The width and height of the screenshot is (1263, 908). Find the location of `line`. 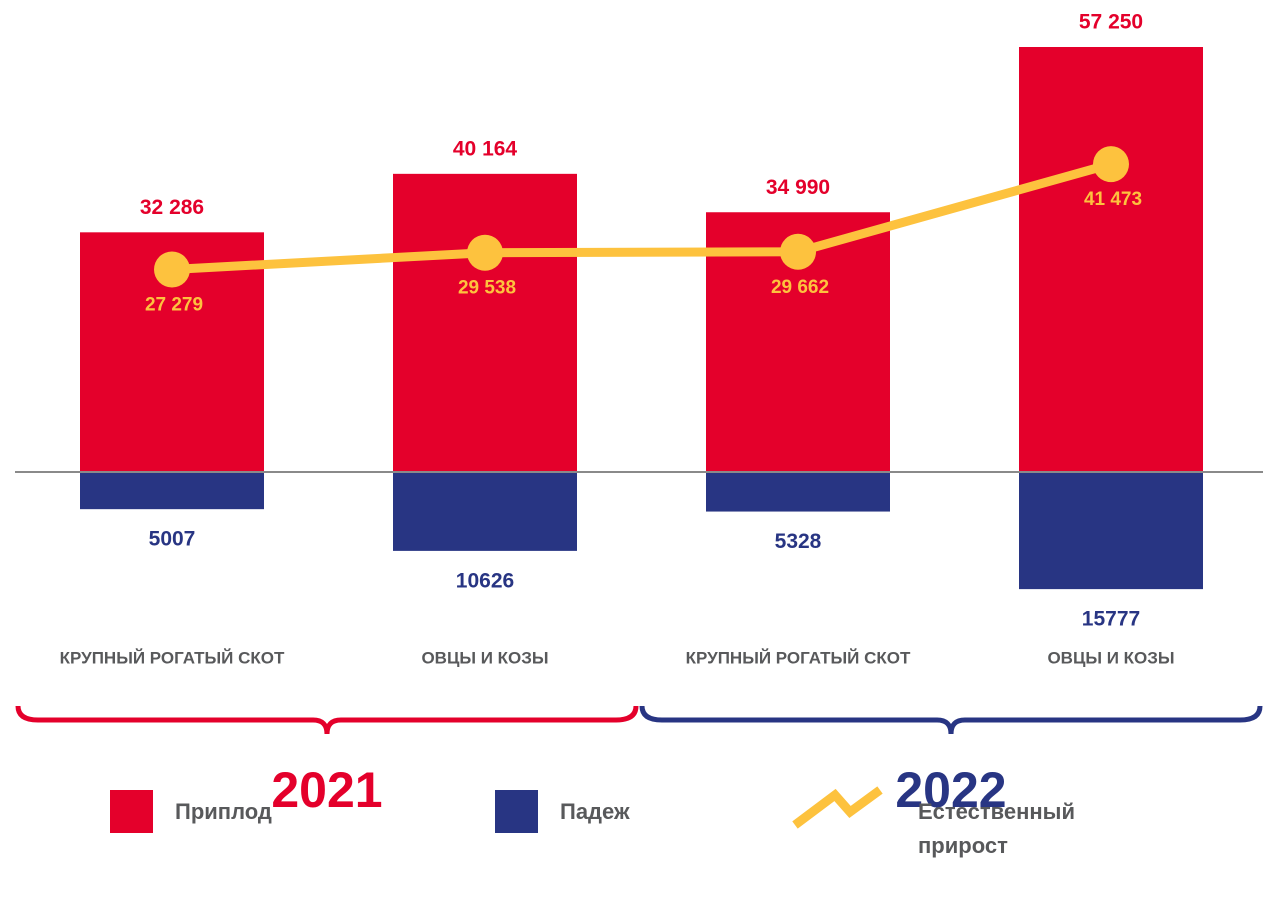

line is located at coordinates (642, 216).